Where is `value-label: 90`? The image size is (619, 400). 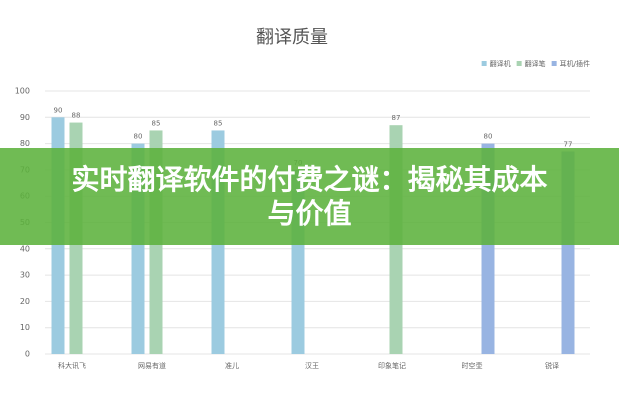
value-label: 90 is located at coordinates (58, 110).